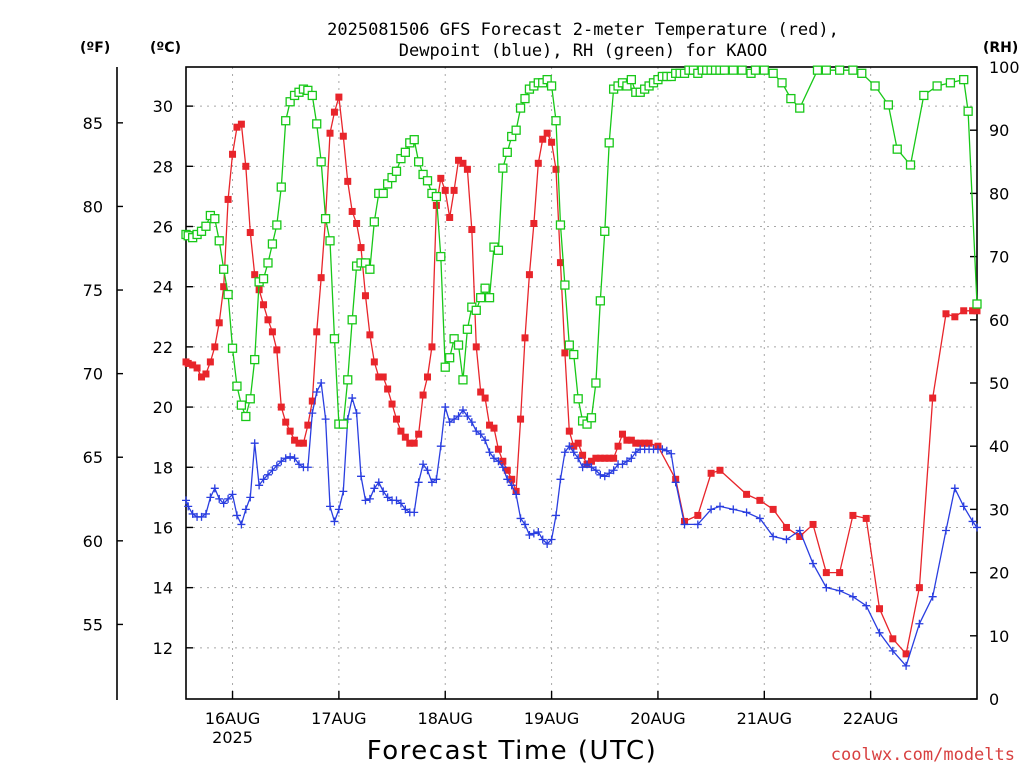  I want to click on date-tick-label: 20AUG, so click(657, 718).